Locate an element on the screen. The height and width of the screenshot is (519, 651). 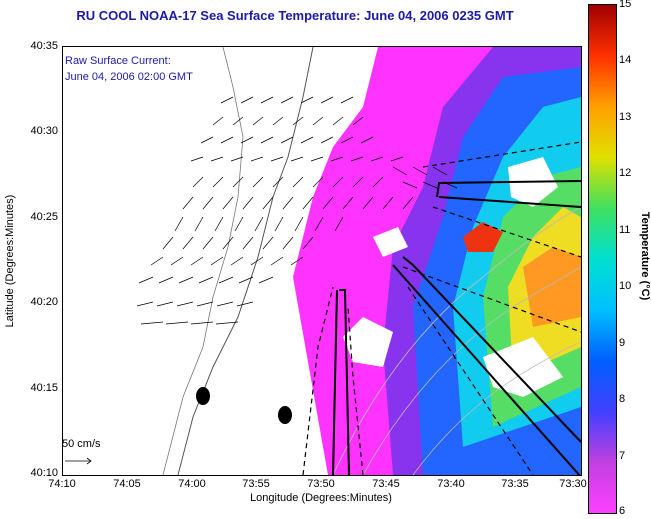
y-axis-label: Latitude (Degrees:Minutes) is located at coordinates (10, 261).